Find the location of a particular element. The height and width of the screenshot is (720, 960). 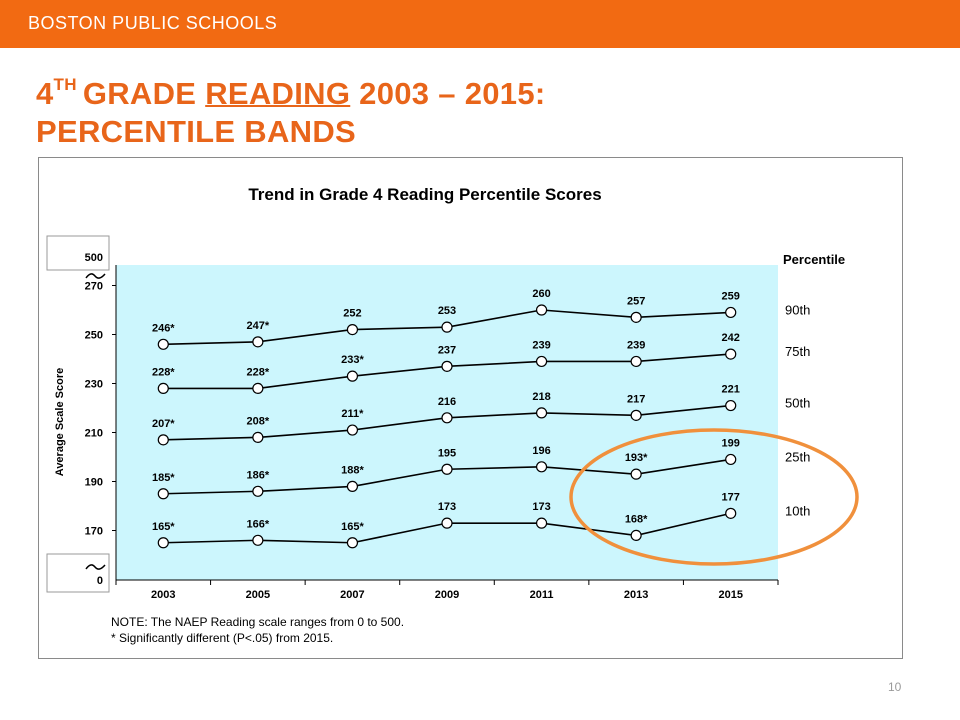

data-label: 259 is located at coordinates (731, 296).